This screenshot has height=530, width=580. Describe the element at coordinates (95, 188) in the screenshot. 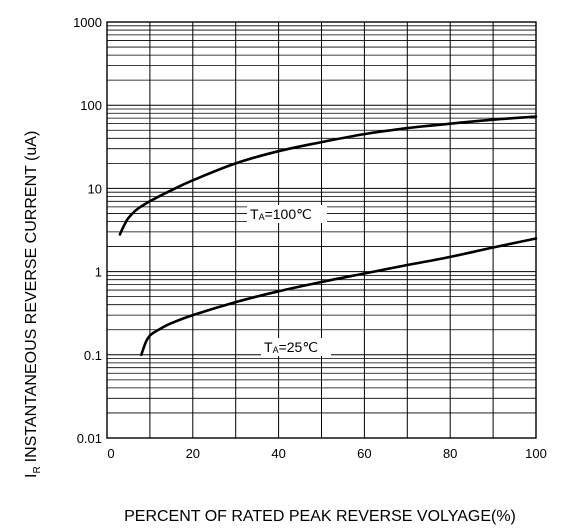

I see `y-tick-label: 10` at that location.